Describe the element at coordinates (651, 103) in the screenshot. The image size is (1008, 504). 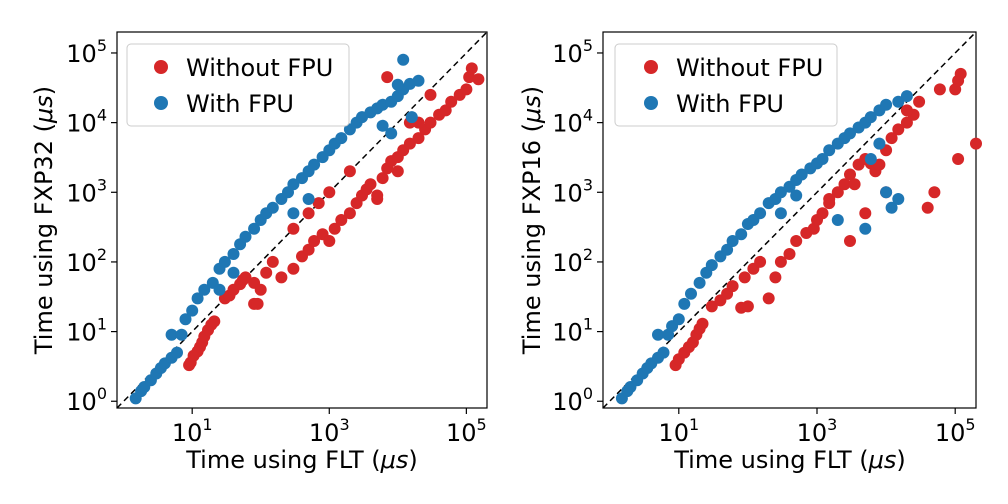
I see `legend-marker-with-fpu` at that location.